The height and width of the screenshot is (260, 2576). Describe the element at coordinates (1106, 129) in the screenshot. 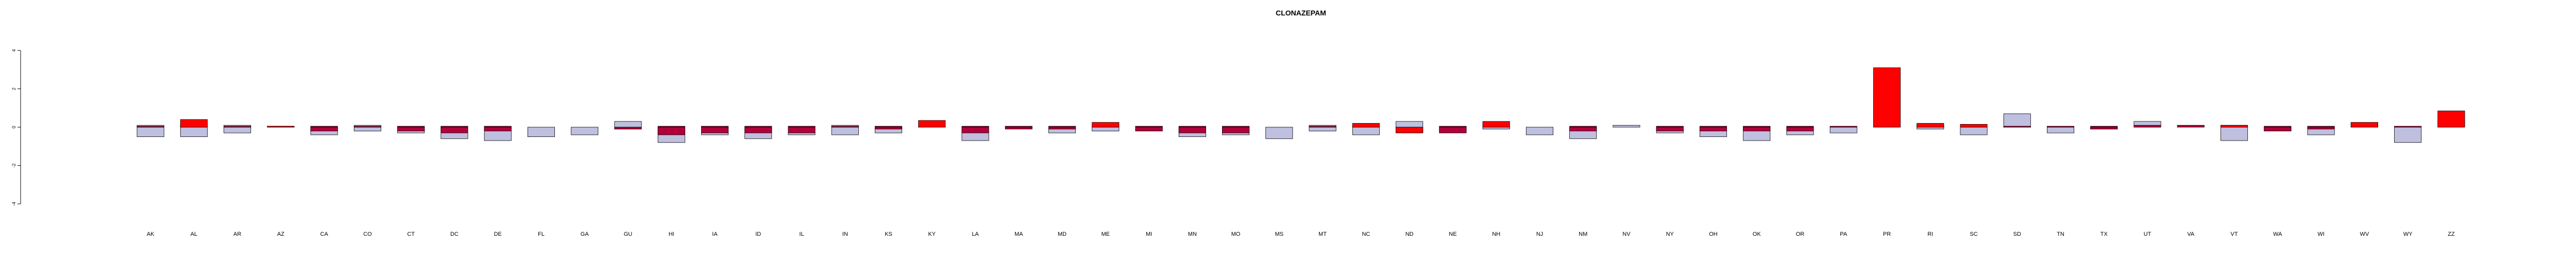

I see `bar-me-s1` at that location.